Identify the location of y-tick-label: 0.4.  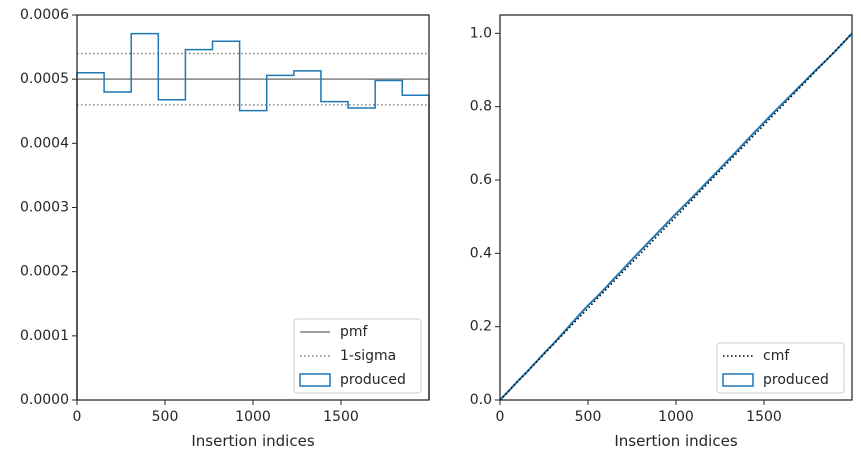
(481, 253).